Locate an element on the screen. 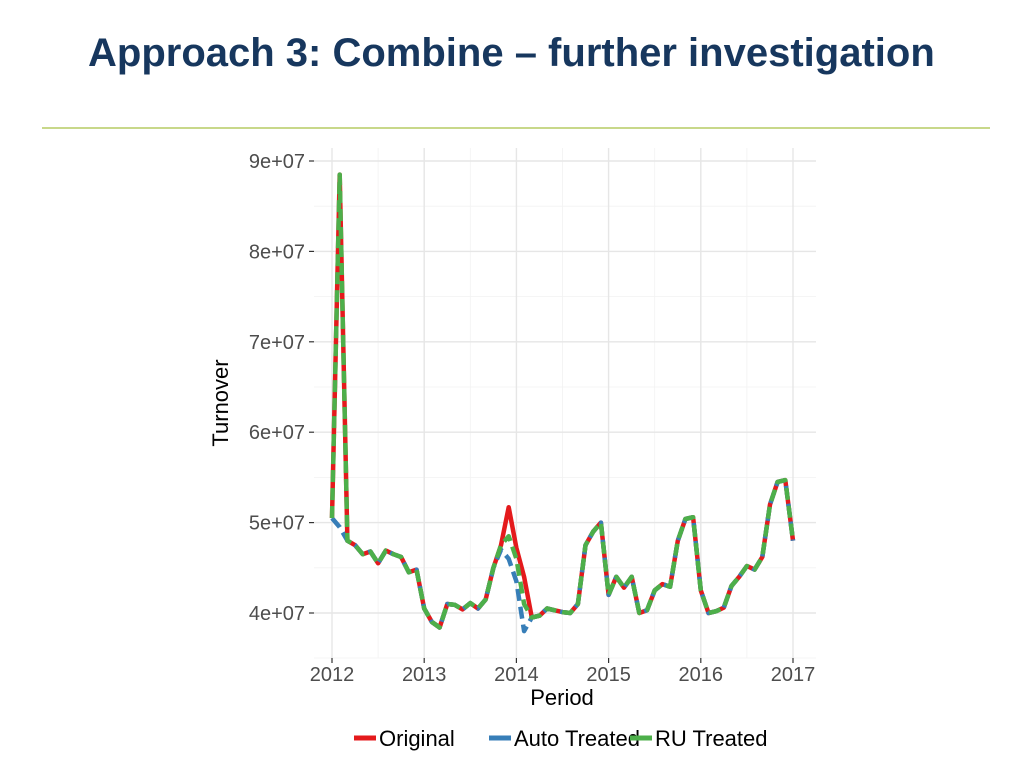 This screenshot has width=1024, height=768. x-tick-label: 2017 is located at coordinates (793, 675).